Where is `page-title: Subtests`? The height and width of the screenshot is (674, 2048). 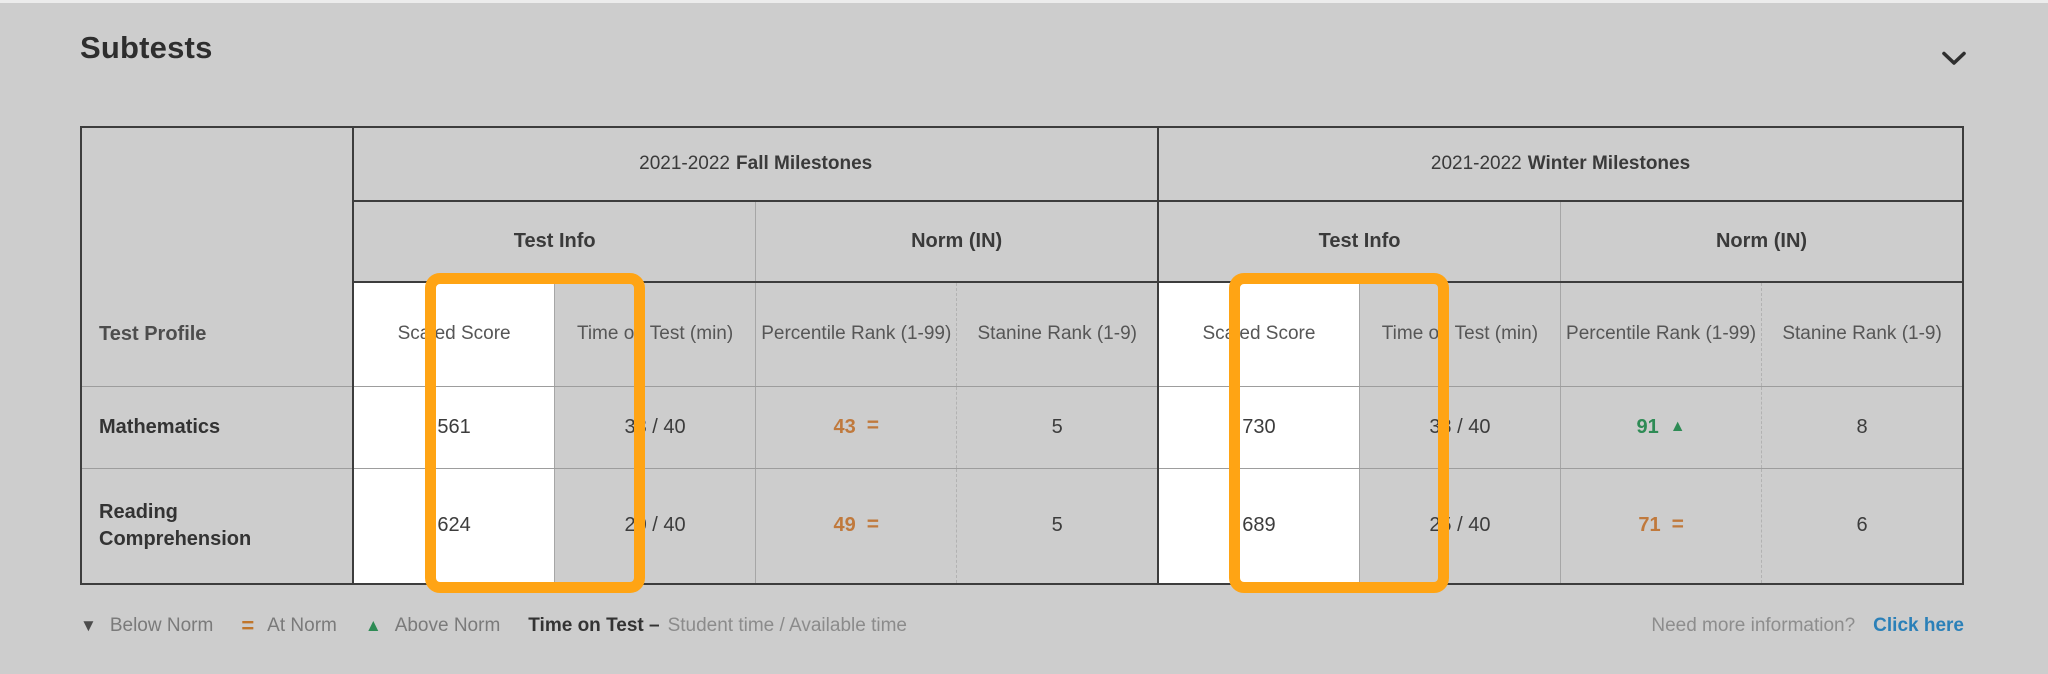
page-title: Subtests is located at coordinates (146, 47).